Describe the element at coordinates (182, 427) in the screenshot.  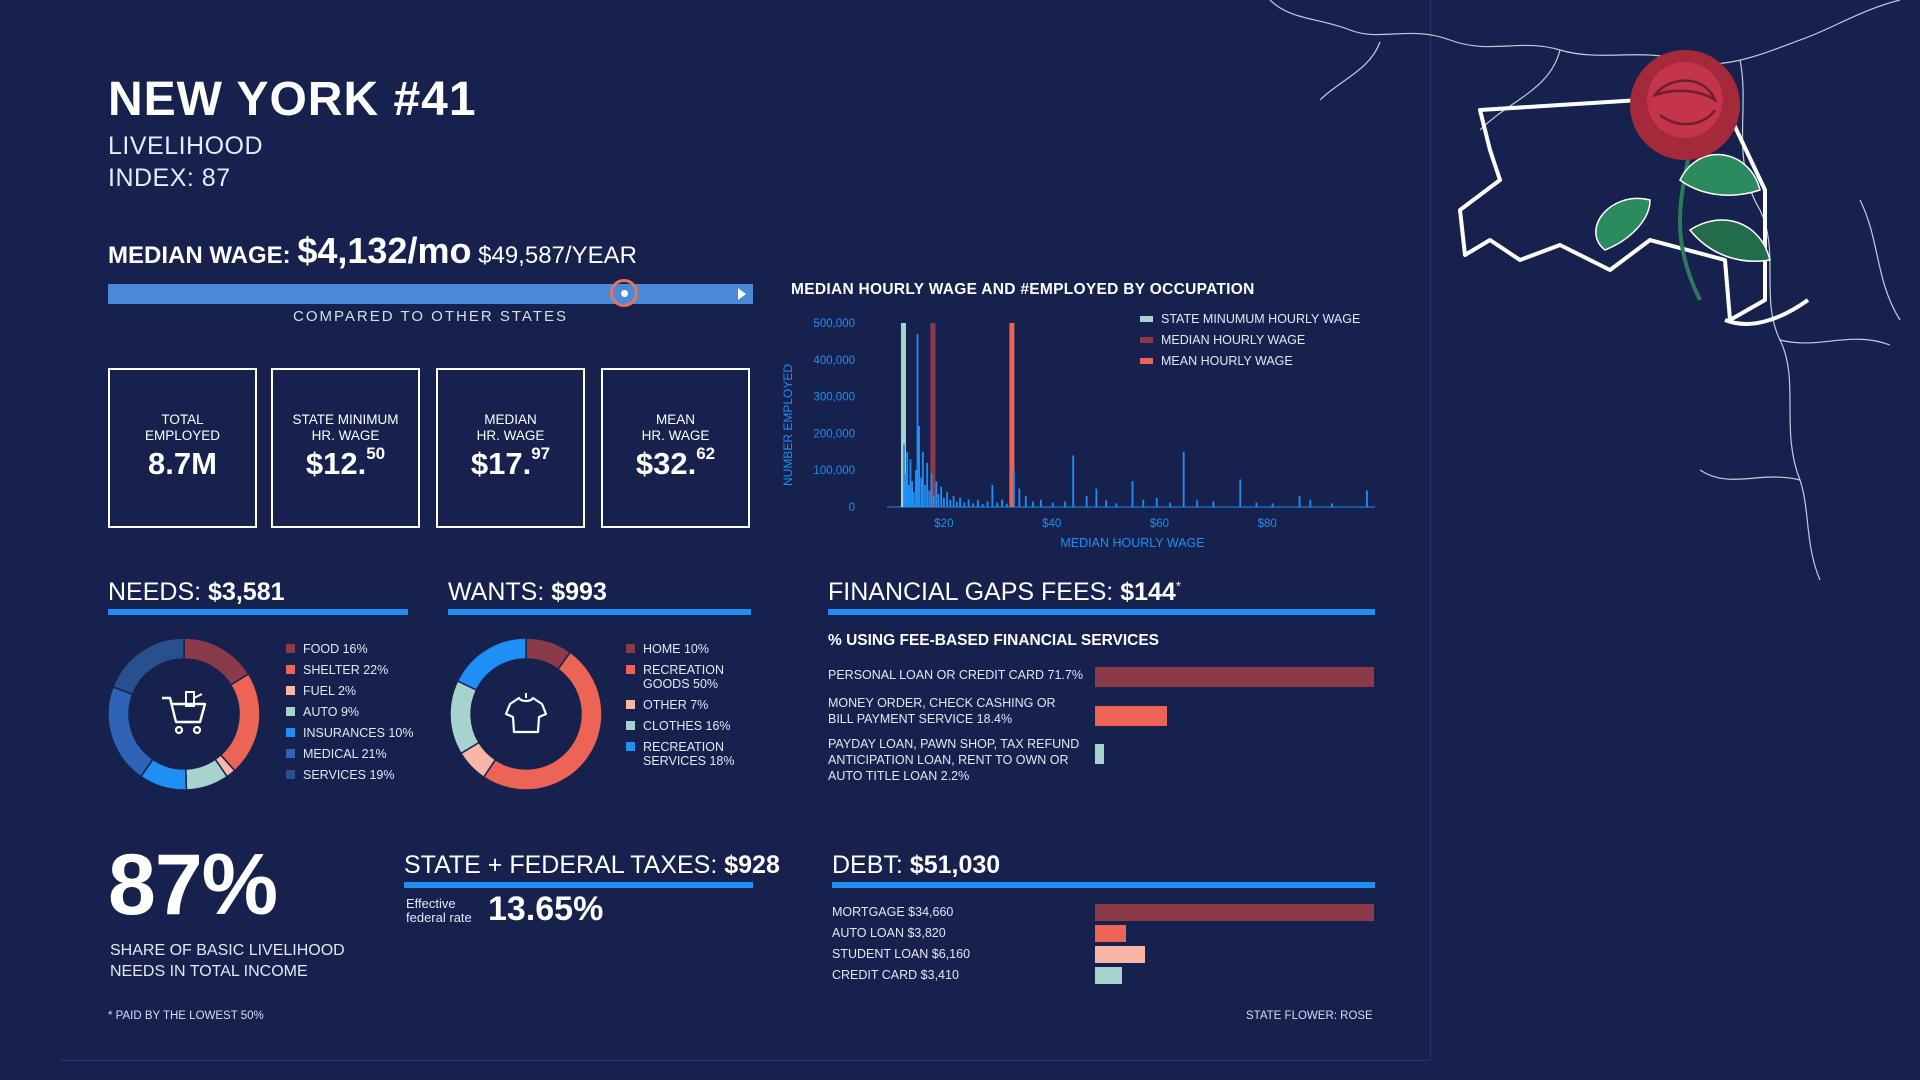
I see `stat-label: TOTAL EMPLOYED` at that location.